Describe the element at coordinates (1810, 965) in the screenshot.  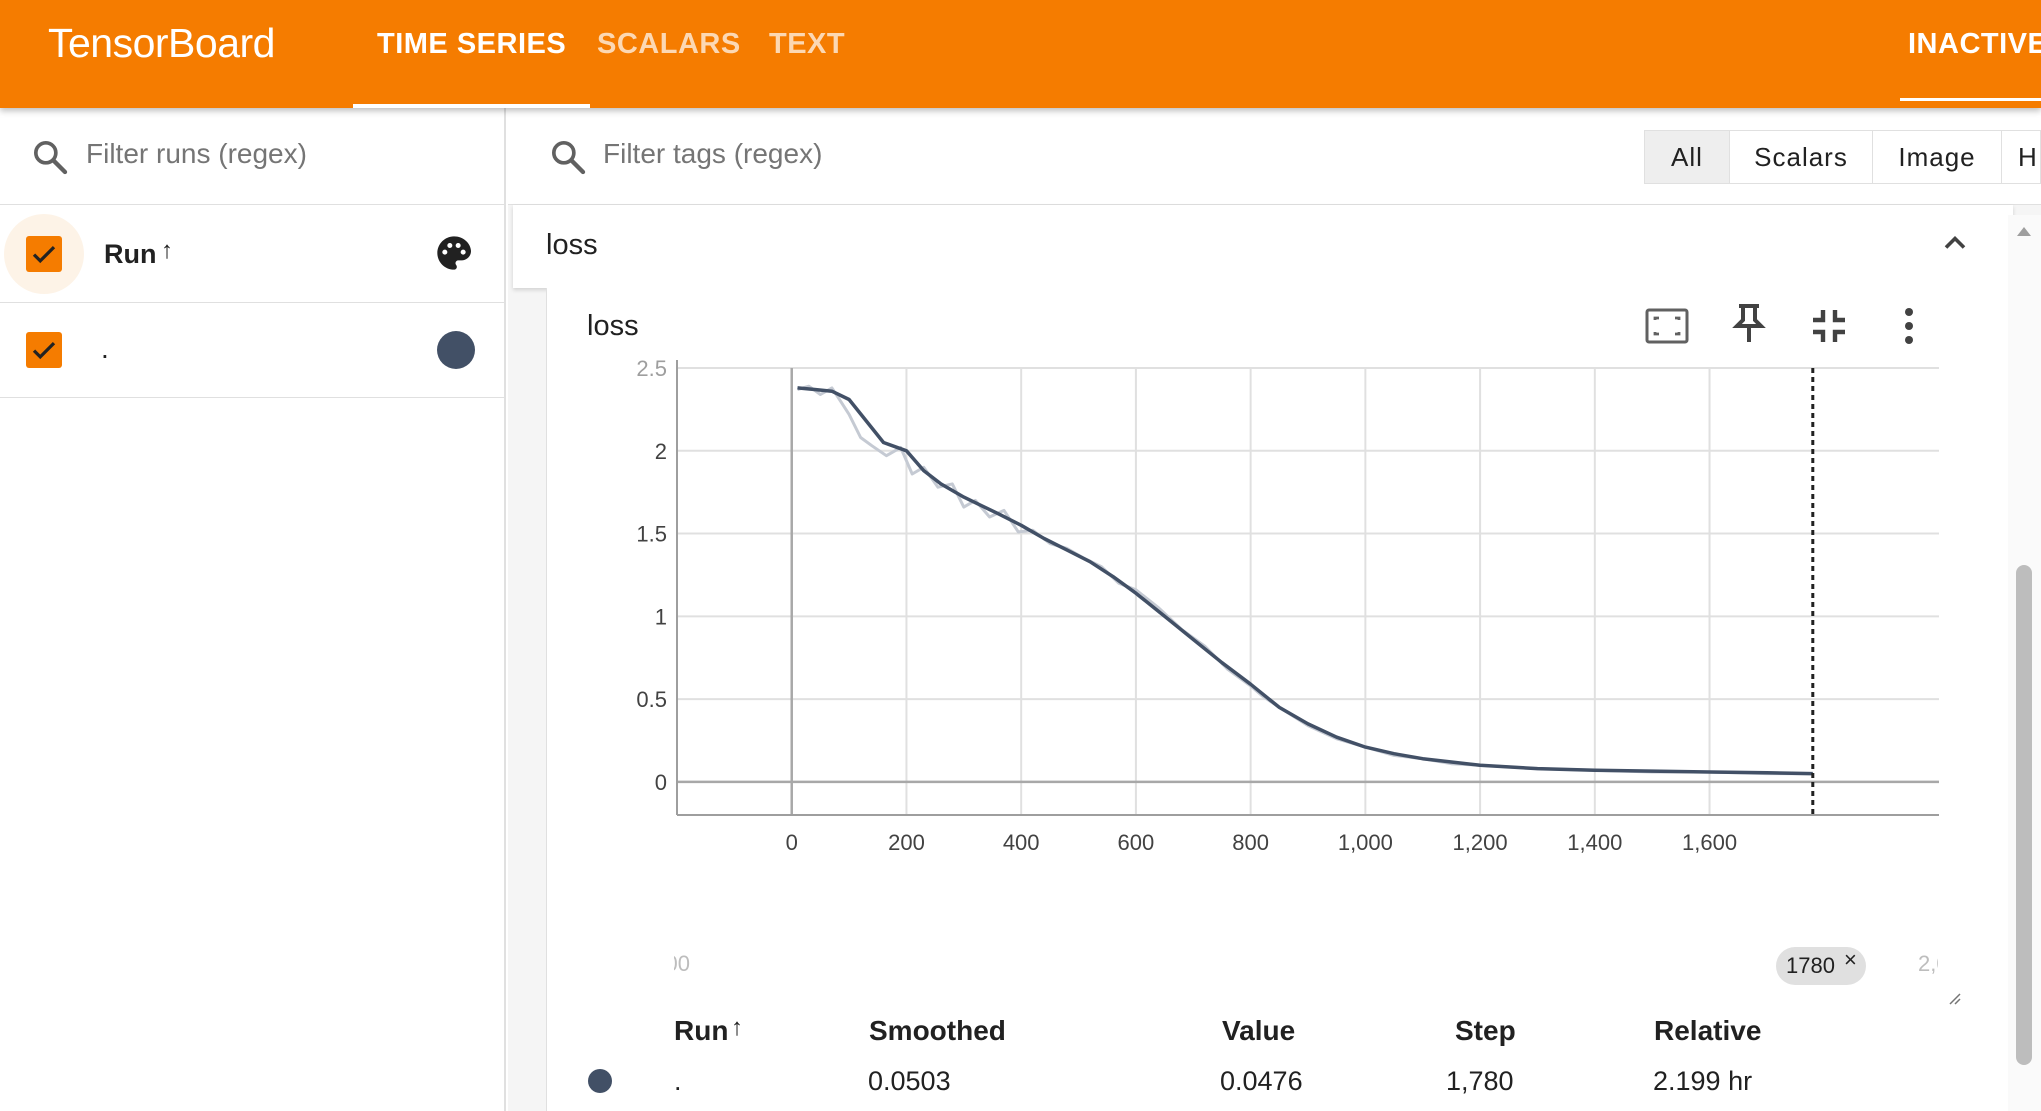
I see `hover-step-value: 1780` at that location.